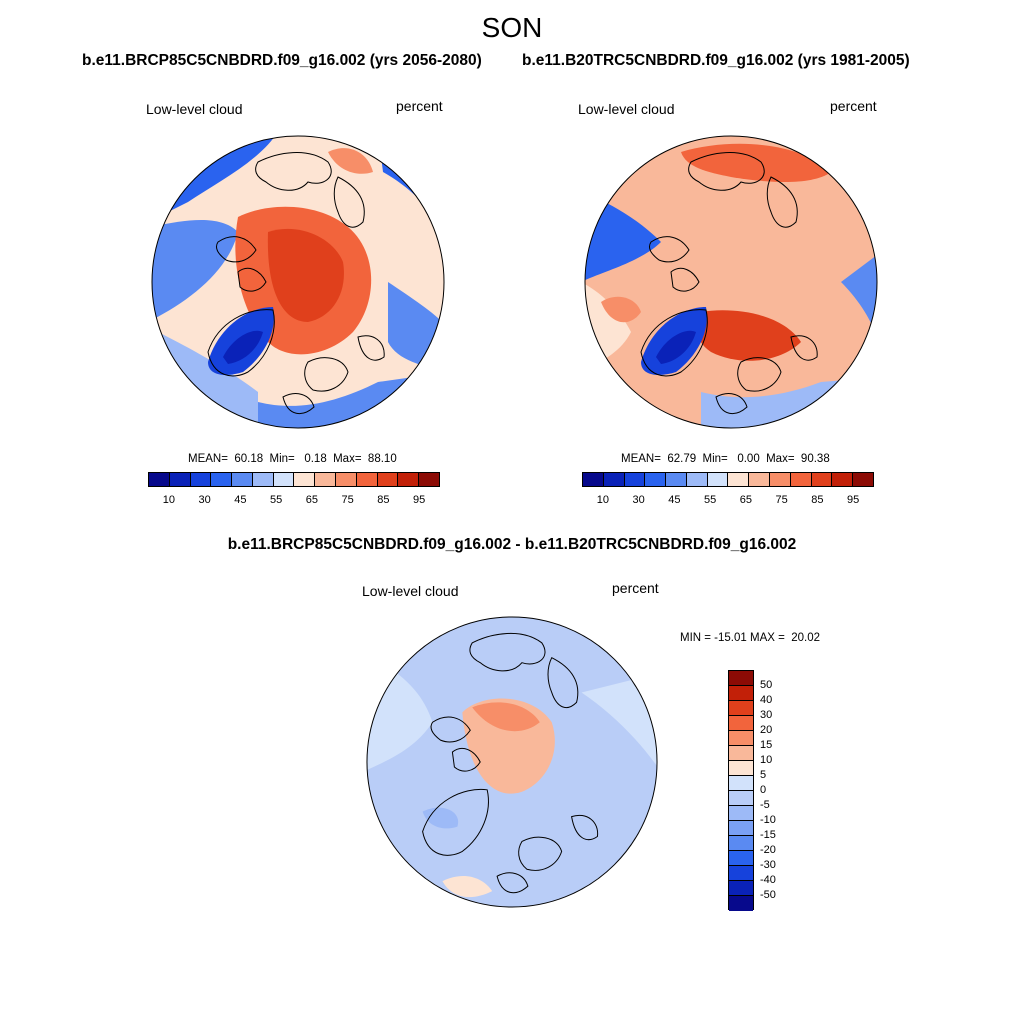 Image resolution: width=1024 pixels, height=1024 pixels. What do you see at coordinates (626, 109) in the screenshot?
I see `panel-2-variable-label: Low-level cloud` at bounding box center [626, 109].